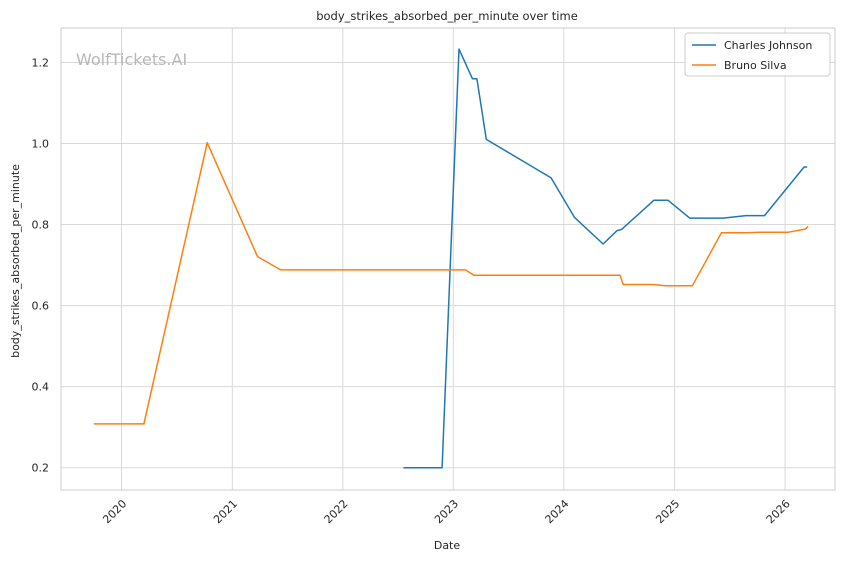 The height and width of the screenshot is (565, 844). I want to click on x-axis-label: Date, so click(447, 545).